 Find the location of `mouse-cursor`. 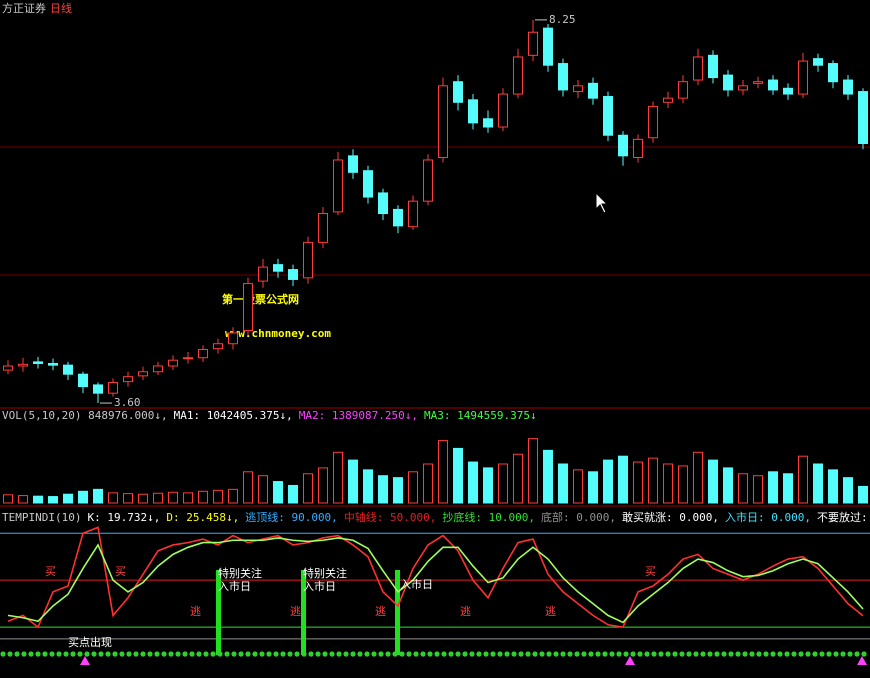

mouse-cursor is located at coordinates (602, 202).